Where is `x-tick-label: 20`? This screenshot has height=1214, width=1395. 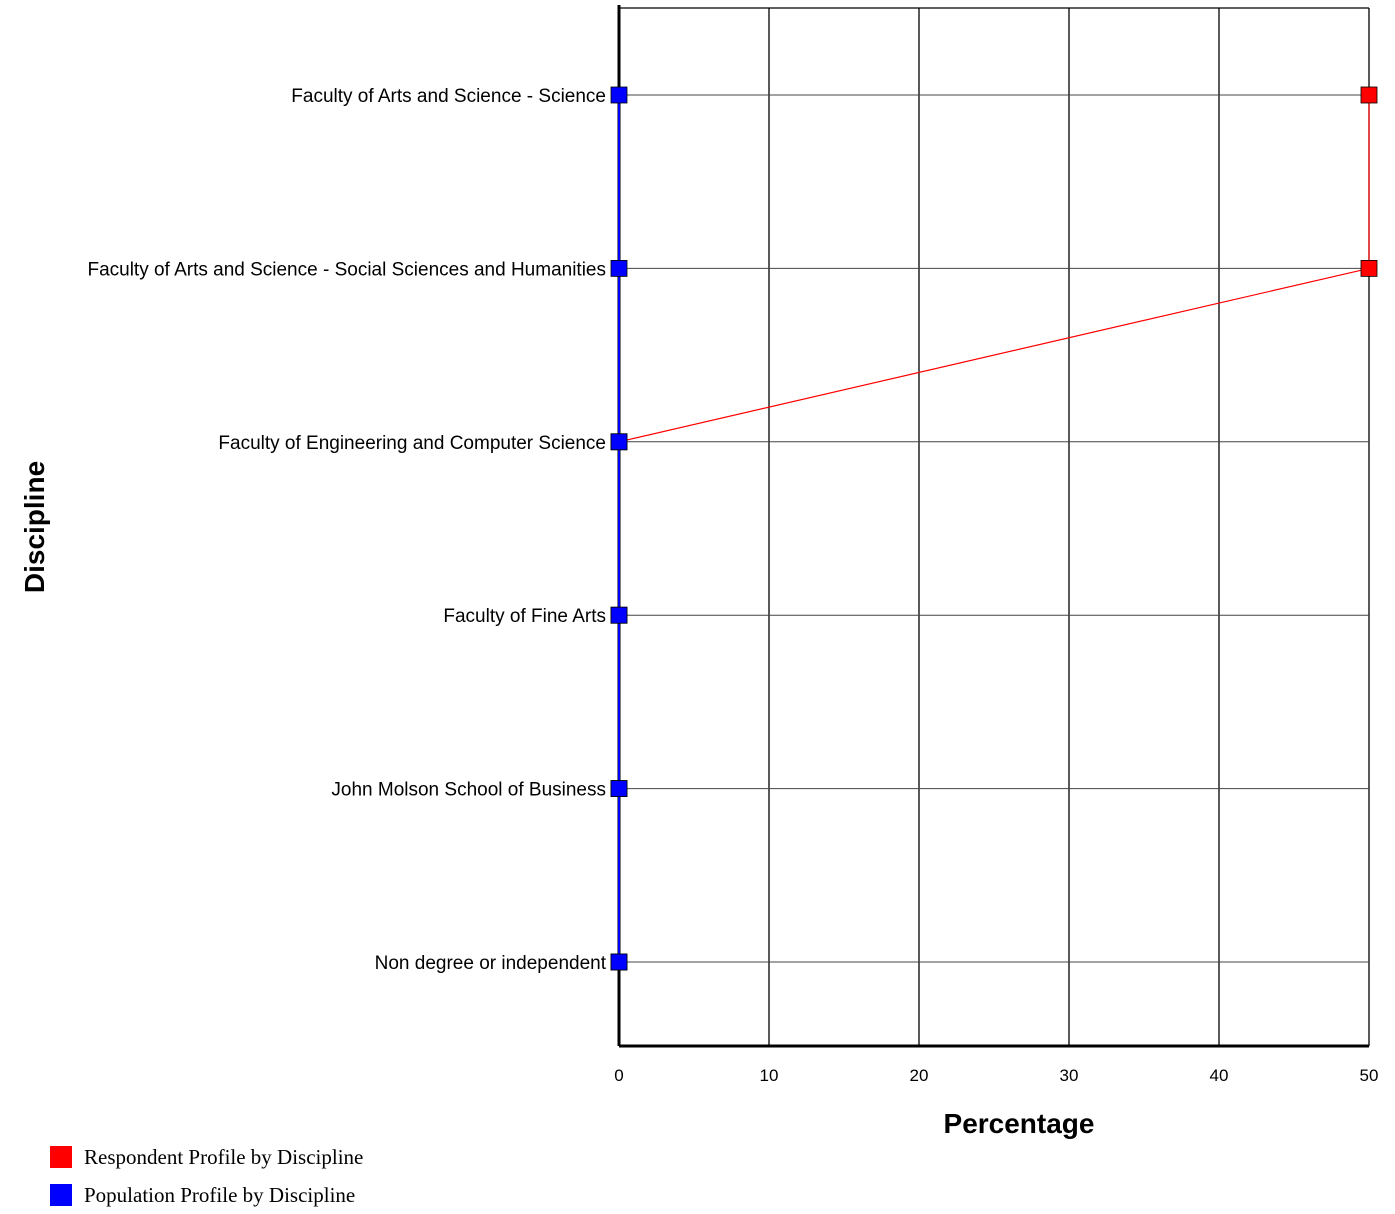 x-tick-label: 20 is located at coordinates (919, 1075).